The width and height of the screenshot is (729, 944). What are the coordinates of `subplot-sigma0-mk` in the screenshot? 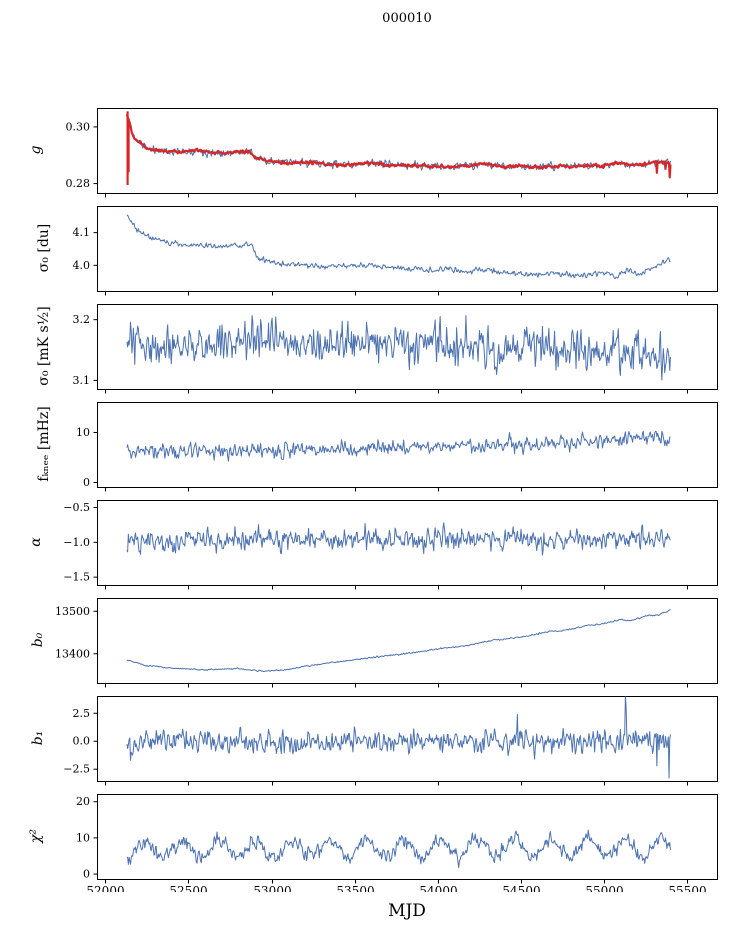 It's located at (364, 353).